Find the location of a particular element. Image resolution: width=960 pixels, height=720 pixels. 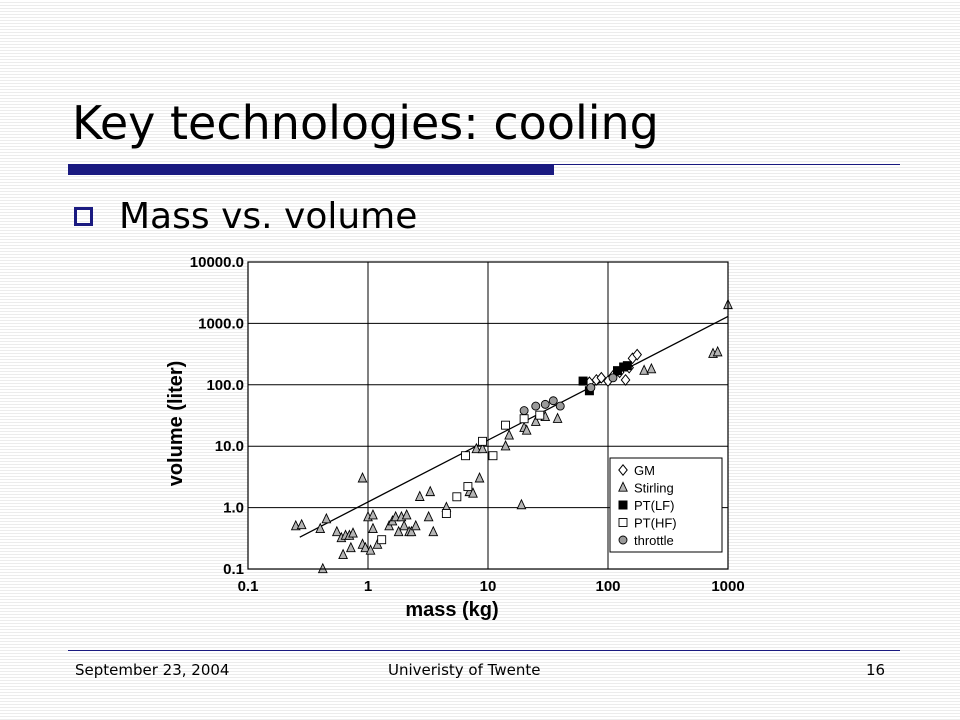

legend-label-pt-hf: PT(HF) is located at coordinates (655, 523).